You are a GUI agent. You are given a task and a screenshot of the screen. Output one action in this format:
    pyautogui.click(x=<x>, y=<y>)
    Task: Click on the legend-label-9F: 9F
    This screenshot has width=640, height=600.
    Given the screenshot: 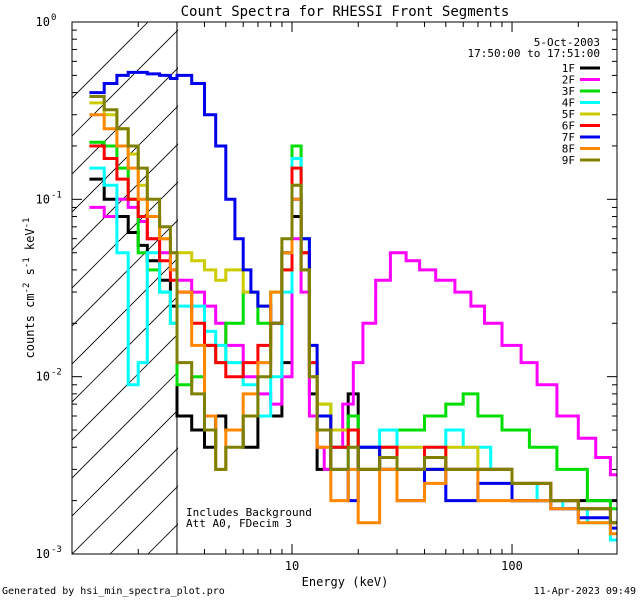 What is the action you would take?
    pyautogui.click(x=568, y=160)
    